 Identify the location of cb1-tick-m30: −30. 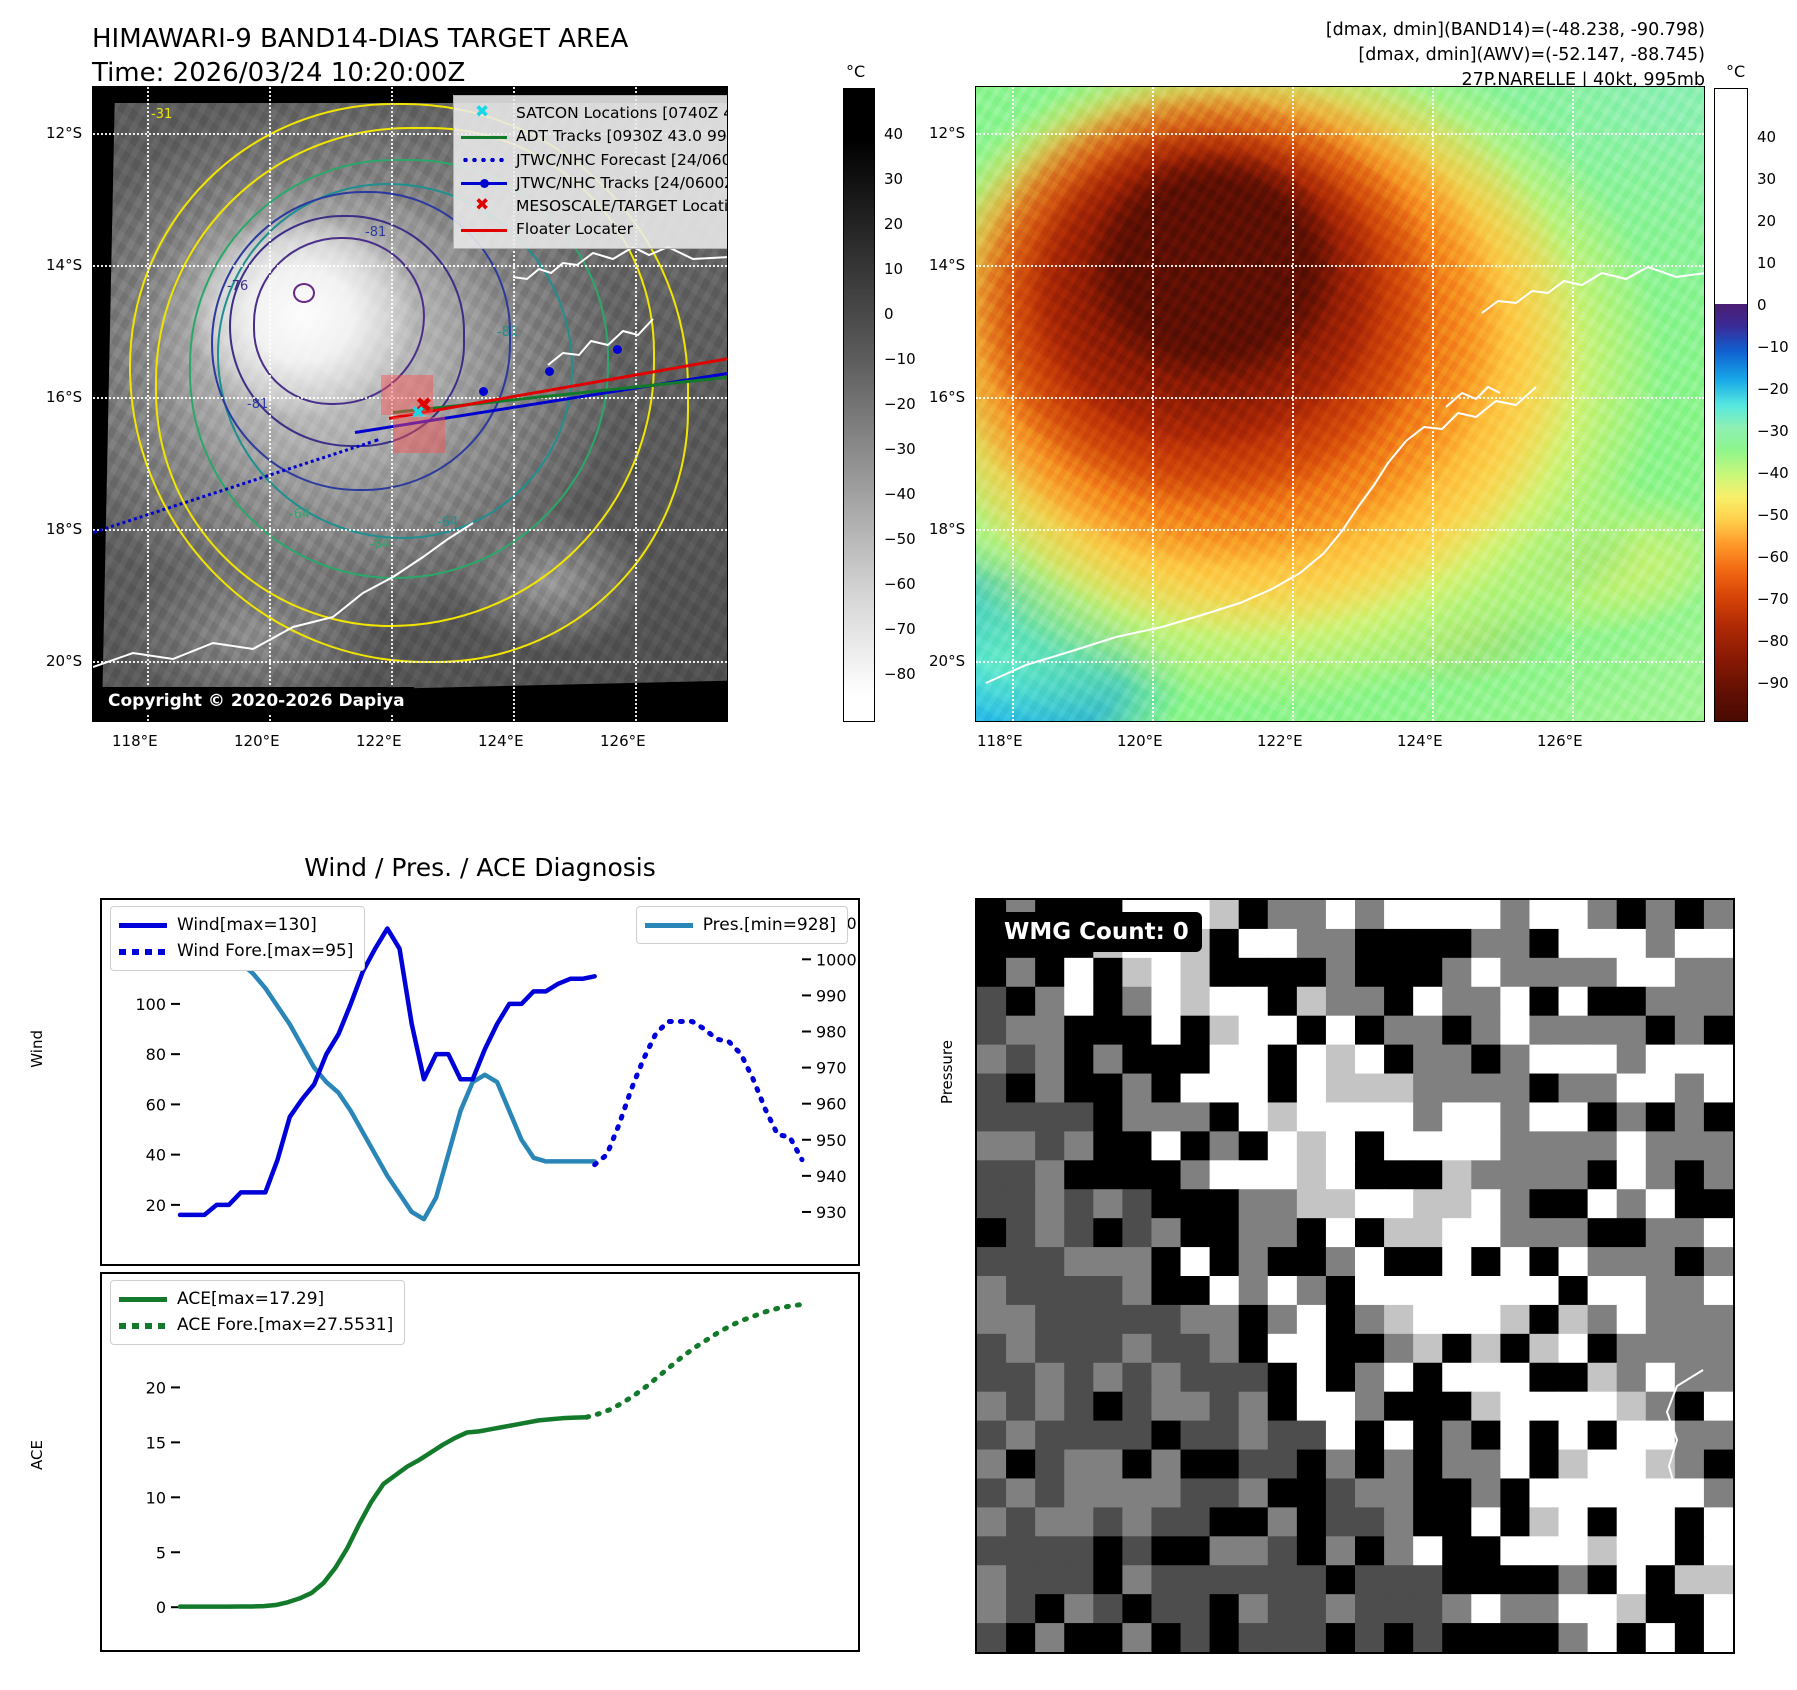
(900, 449).